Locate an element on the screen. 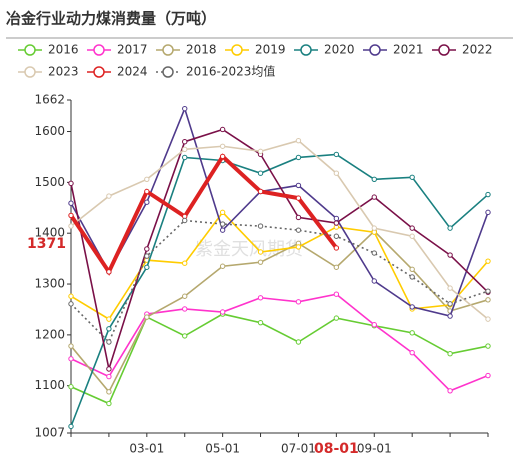  legend-label: 2016-2023均值 is located at coordinates (230, 71).